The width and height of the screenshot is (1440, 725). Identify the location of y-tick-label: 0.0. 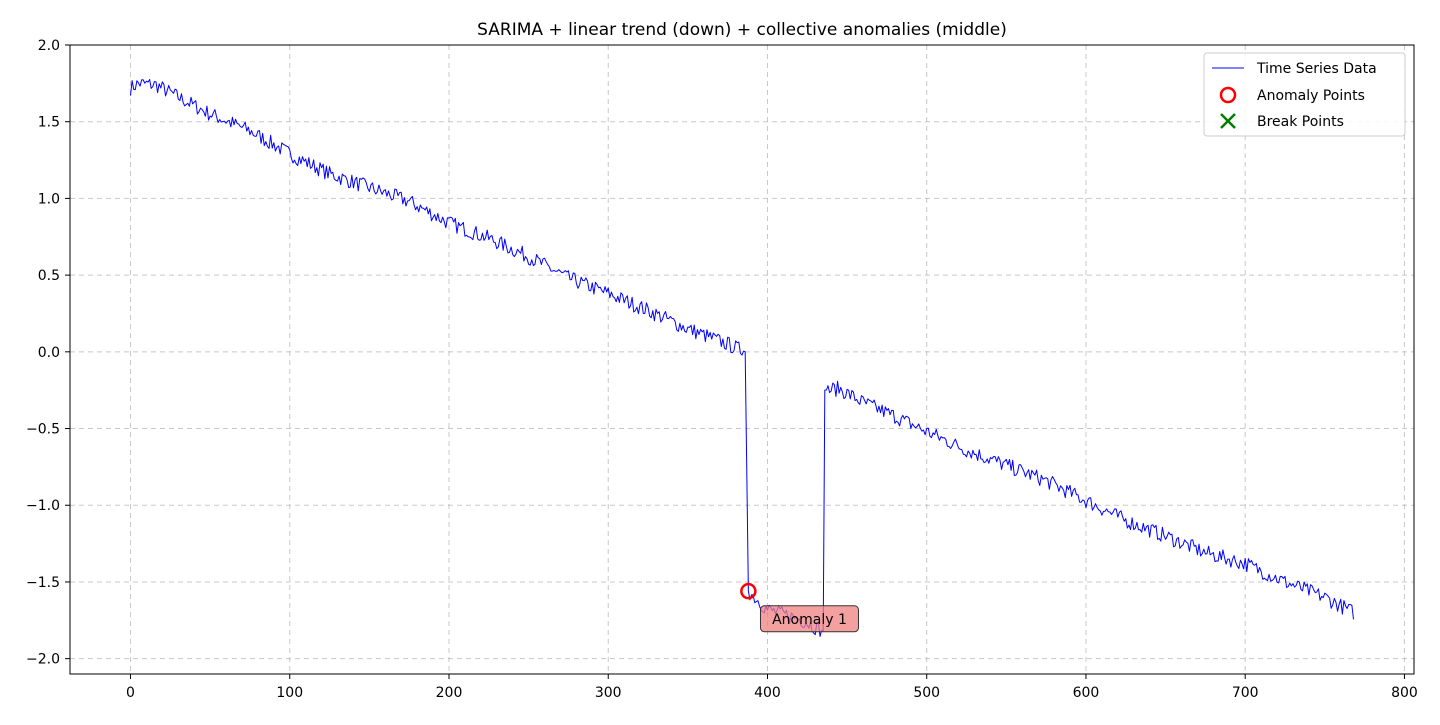
(49, 353).